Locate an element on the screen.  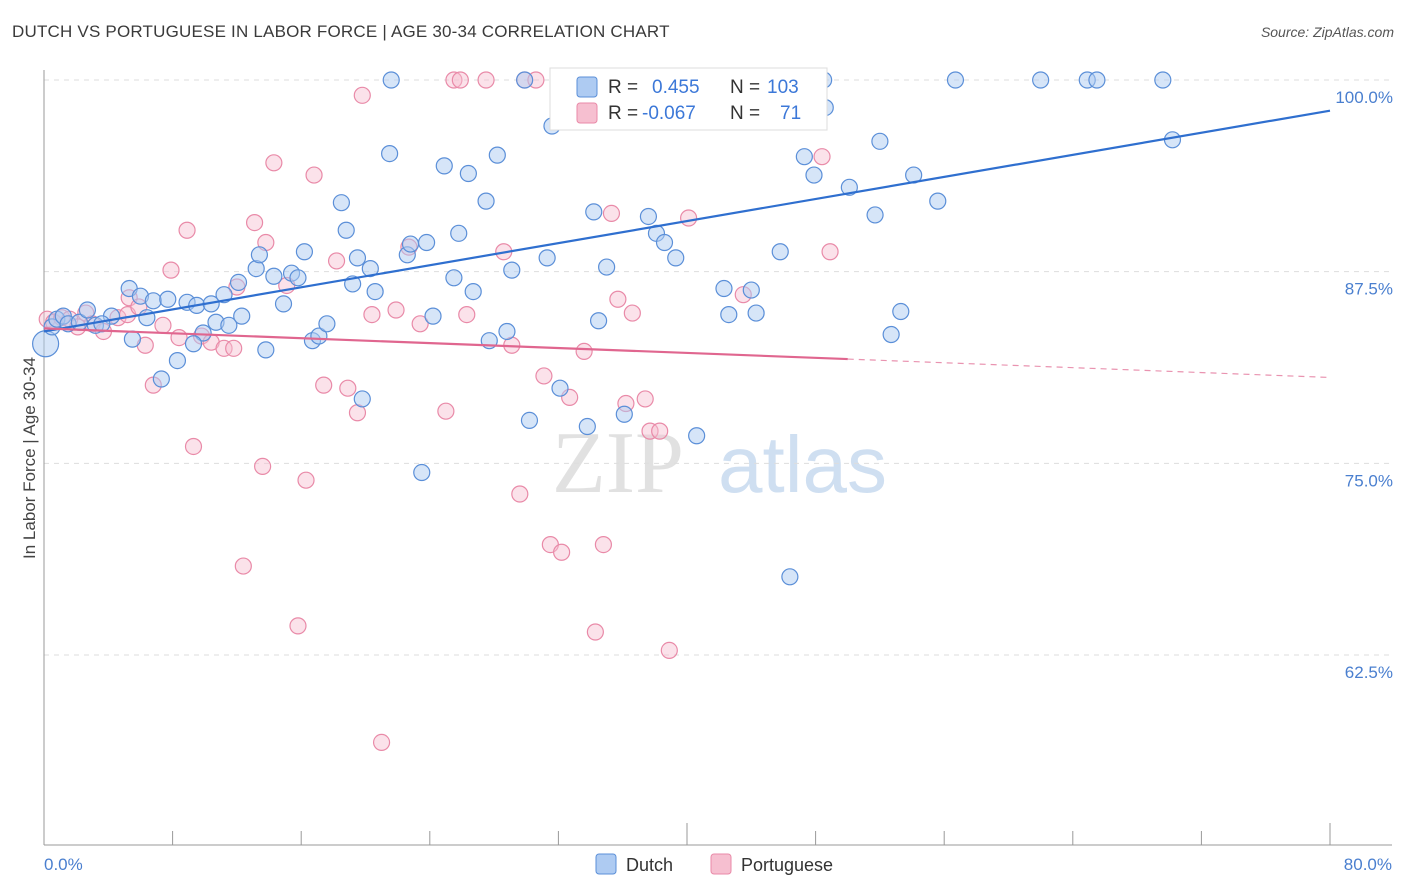
stats-dutch-n-label: N = is located at coordinates (745, 87).